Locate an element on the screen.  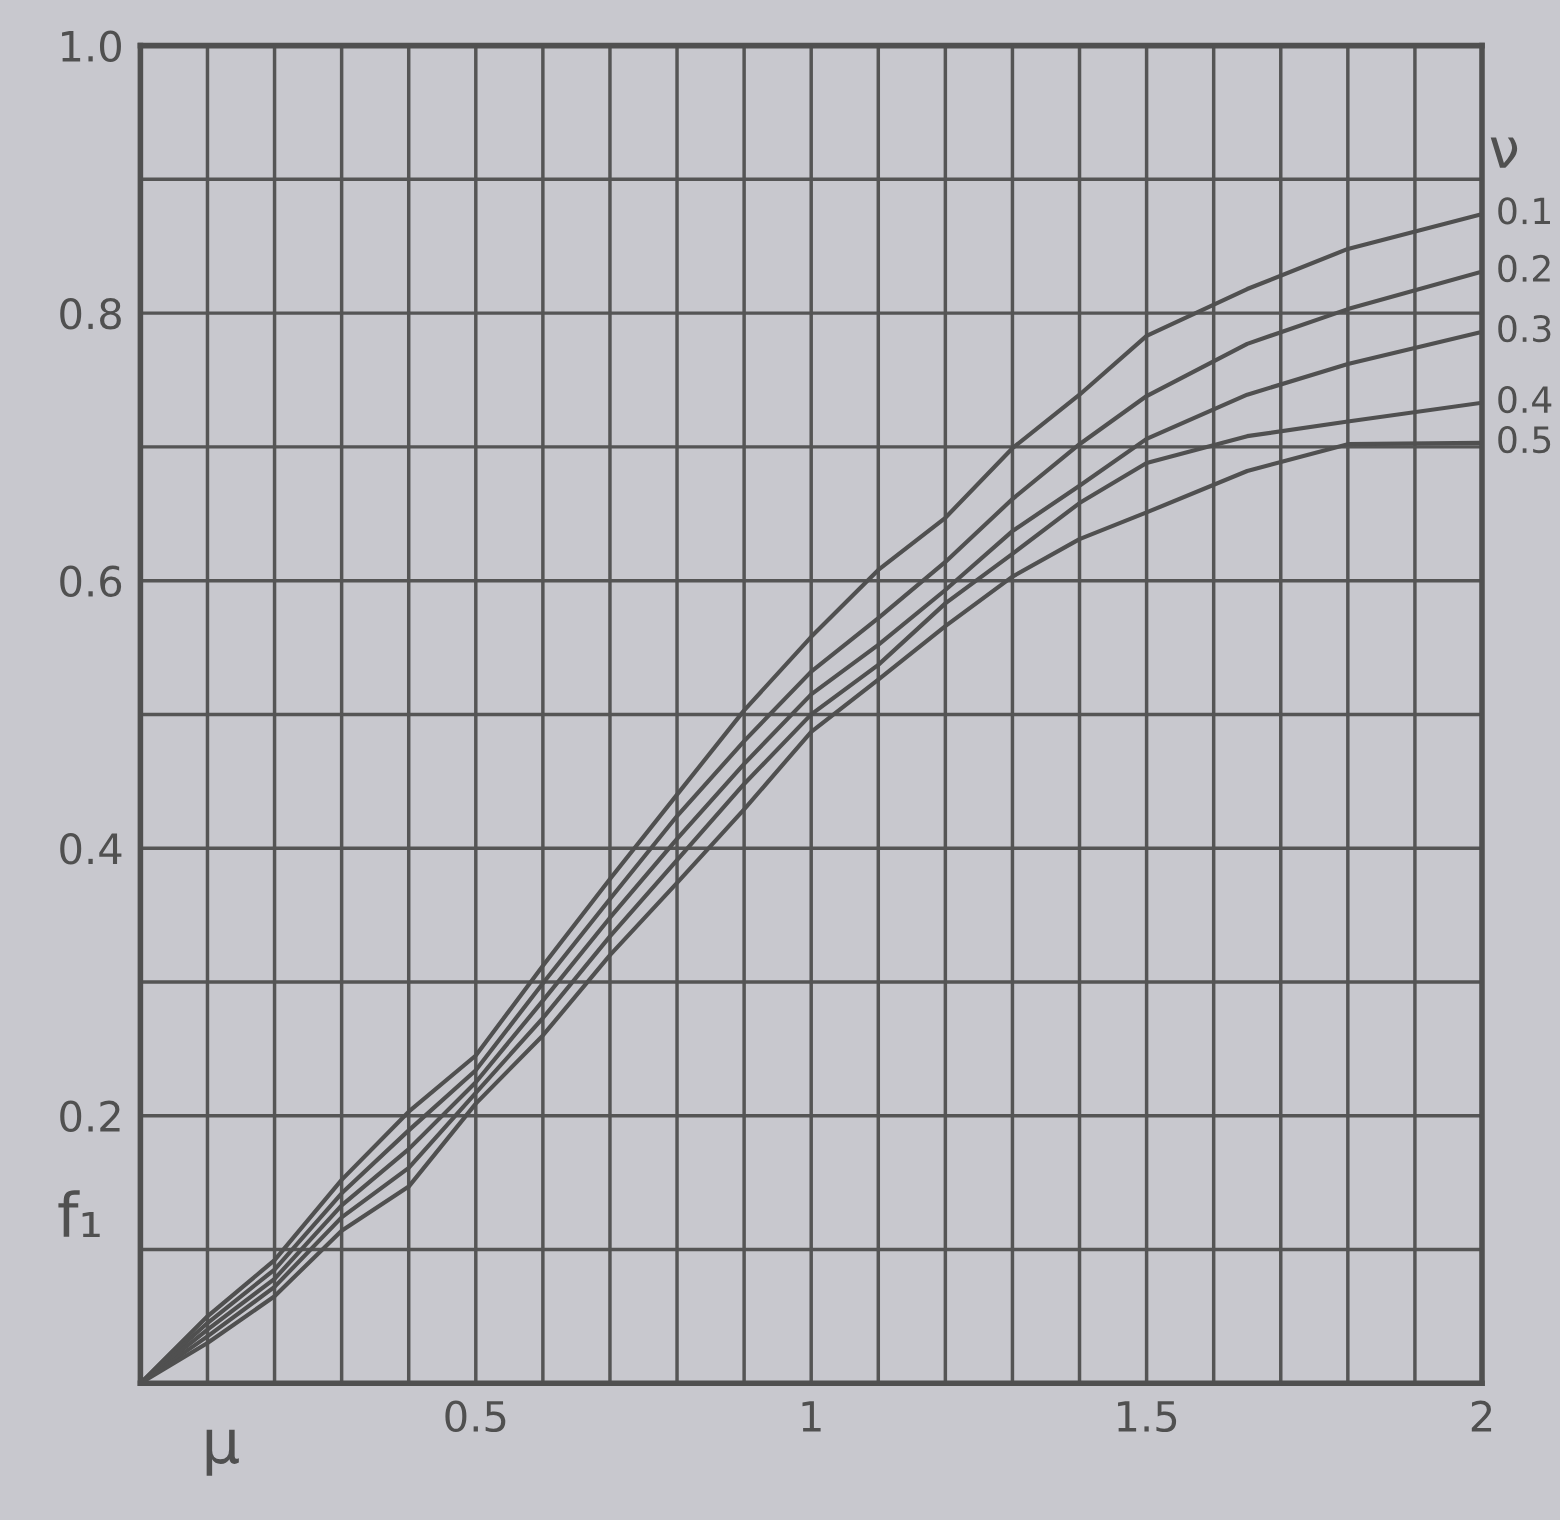
y-tick-label: 0.4 is located at coordinates (91, 849).